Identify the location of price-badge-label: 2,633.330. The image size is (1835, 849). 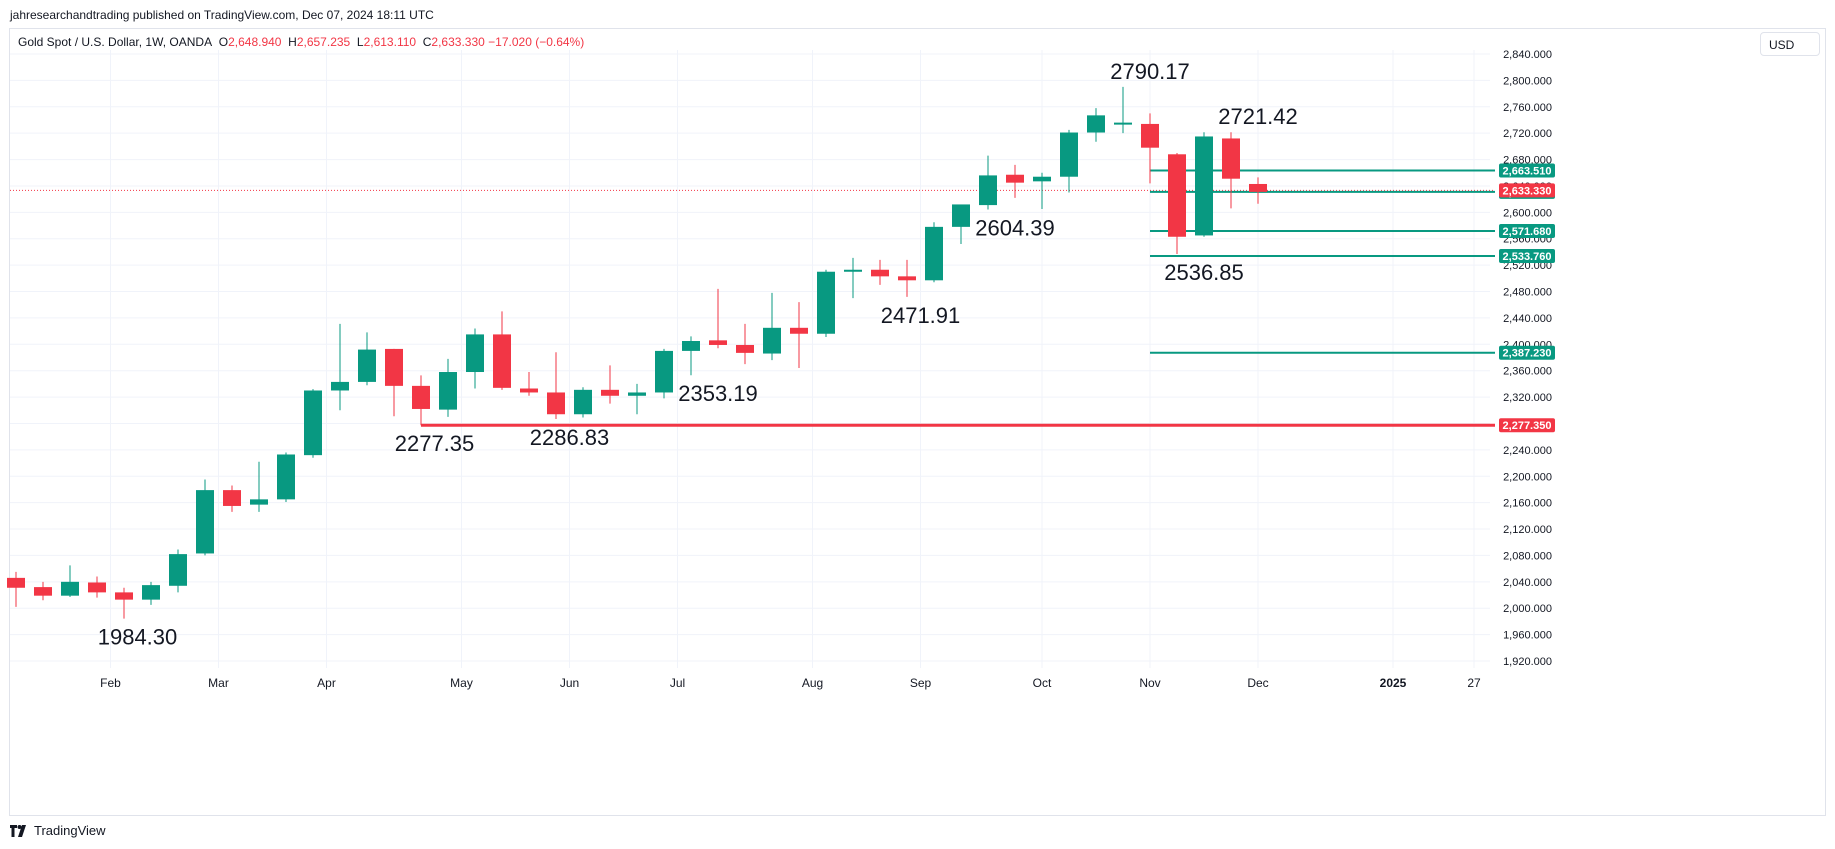
(1527, 191).